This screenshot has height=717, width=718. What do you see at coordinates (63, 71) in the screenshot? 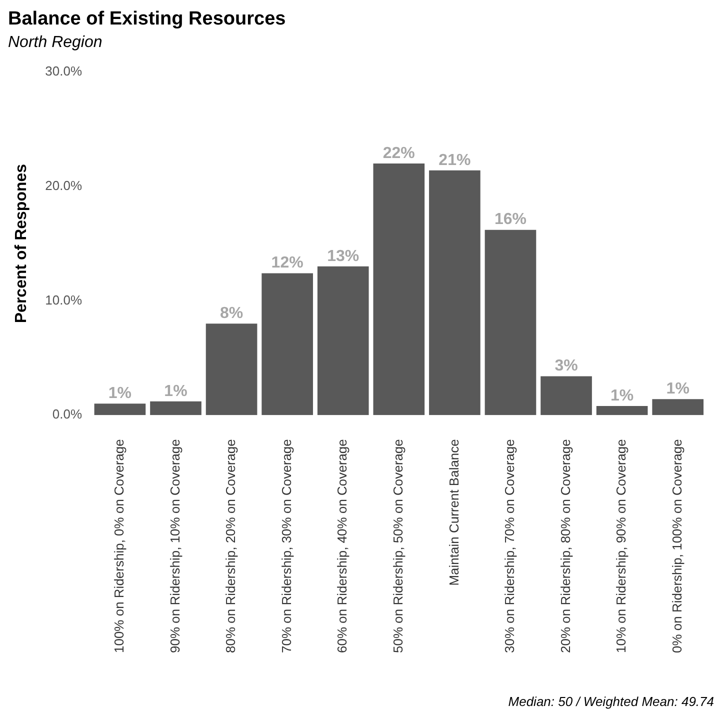
I see `y-tick-label: 30.0%` at bounding box center [63, 71].